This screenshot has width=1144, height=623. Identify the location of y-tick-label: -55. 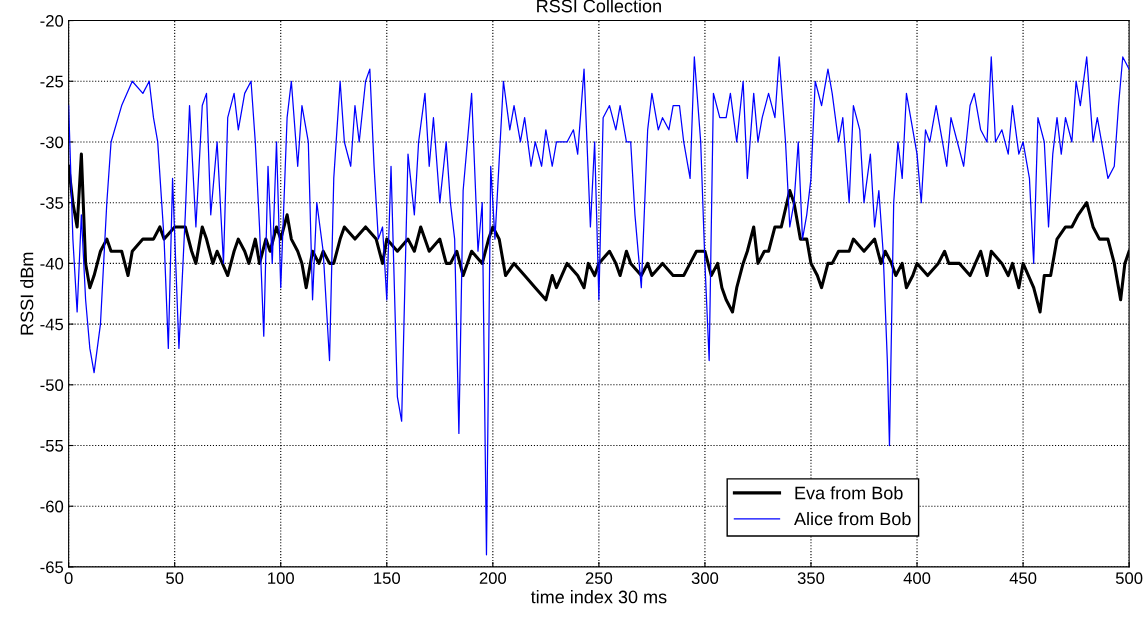
(52, 446).